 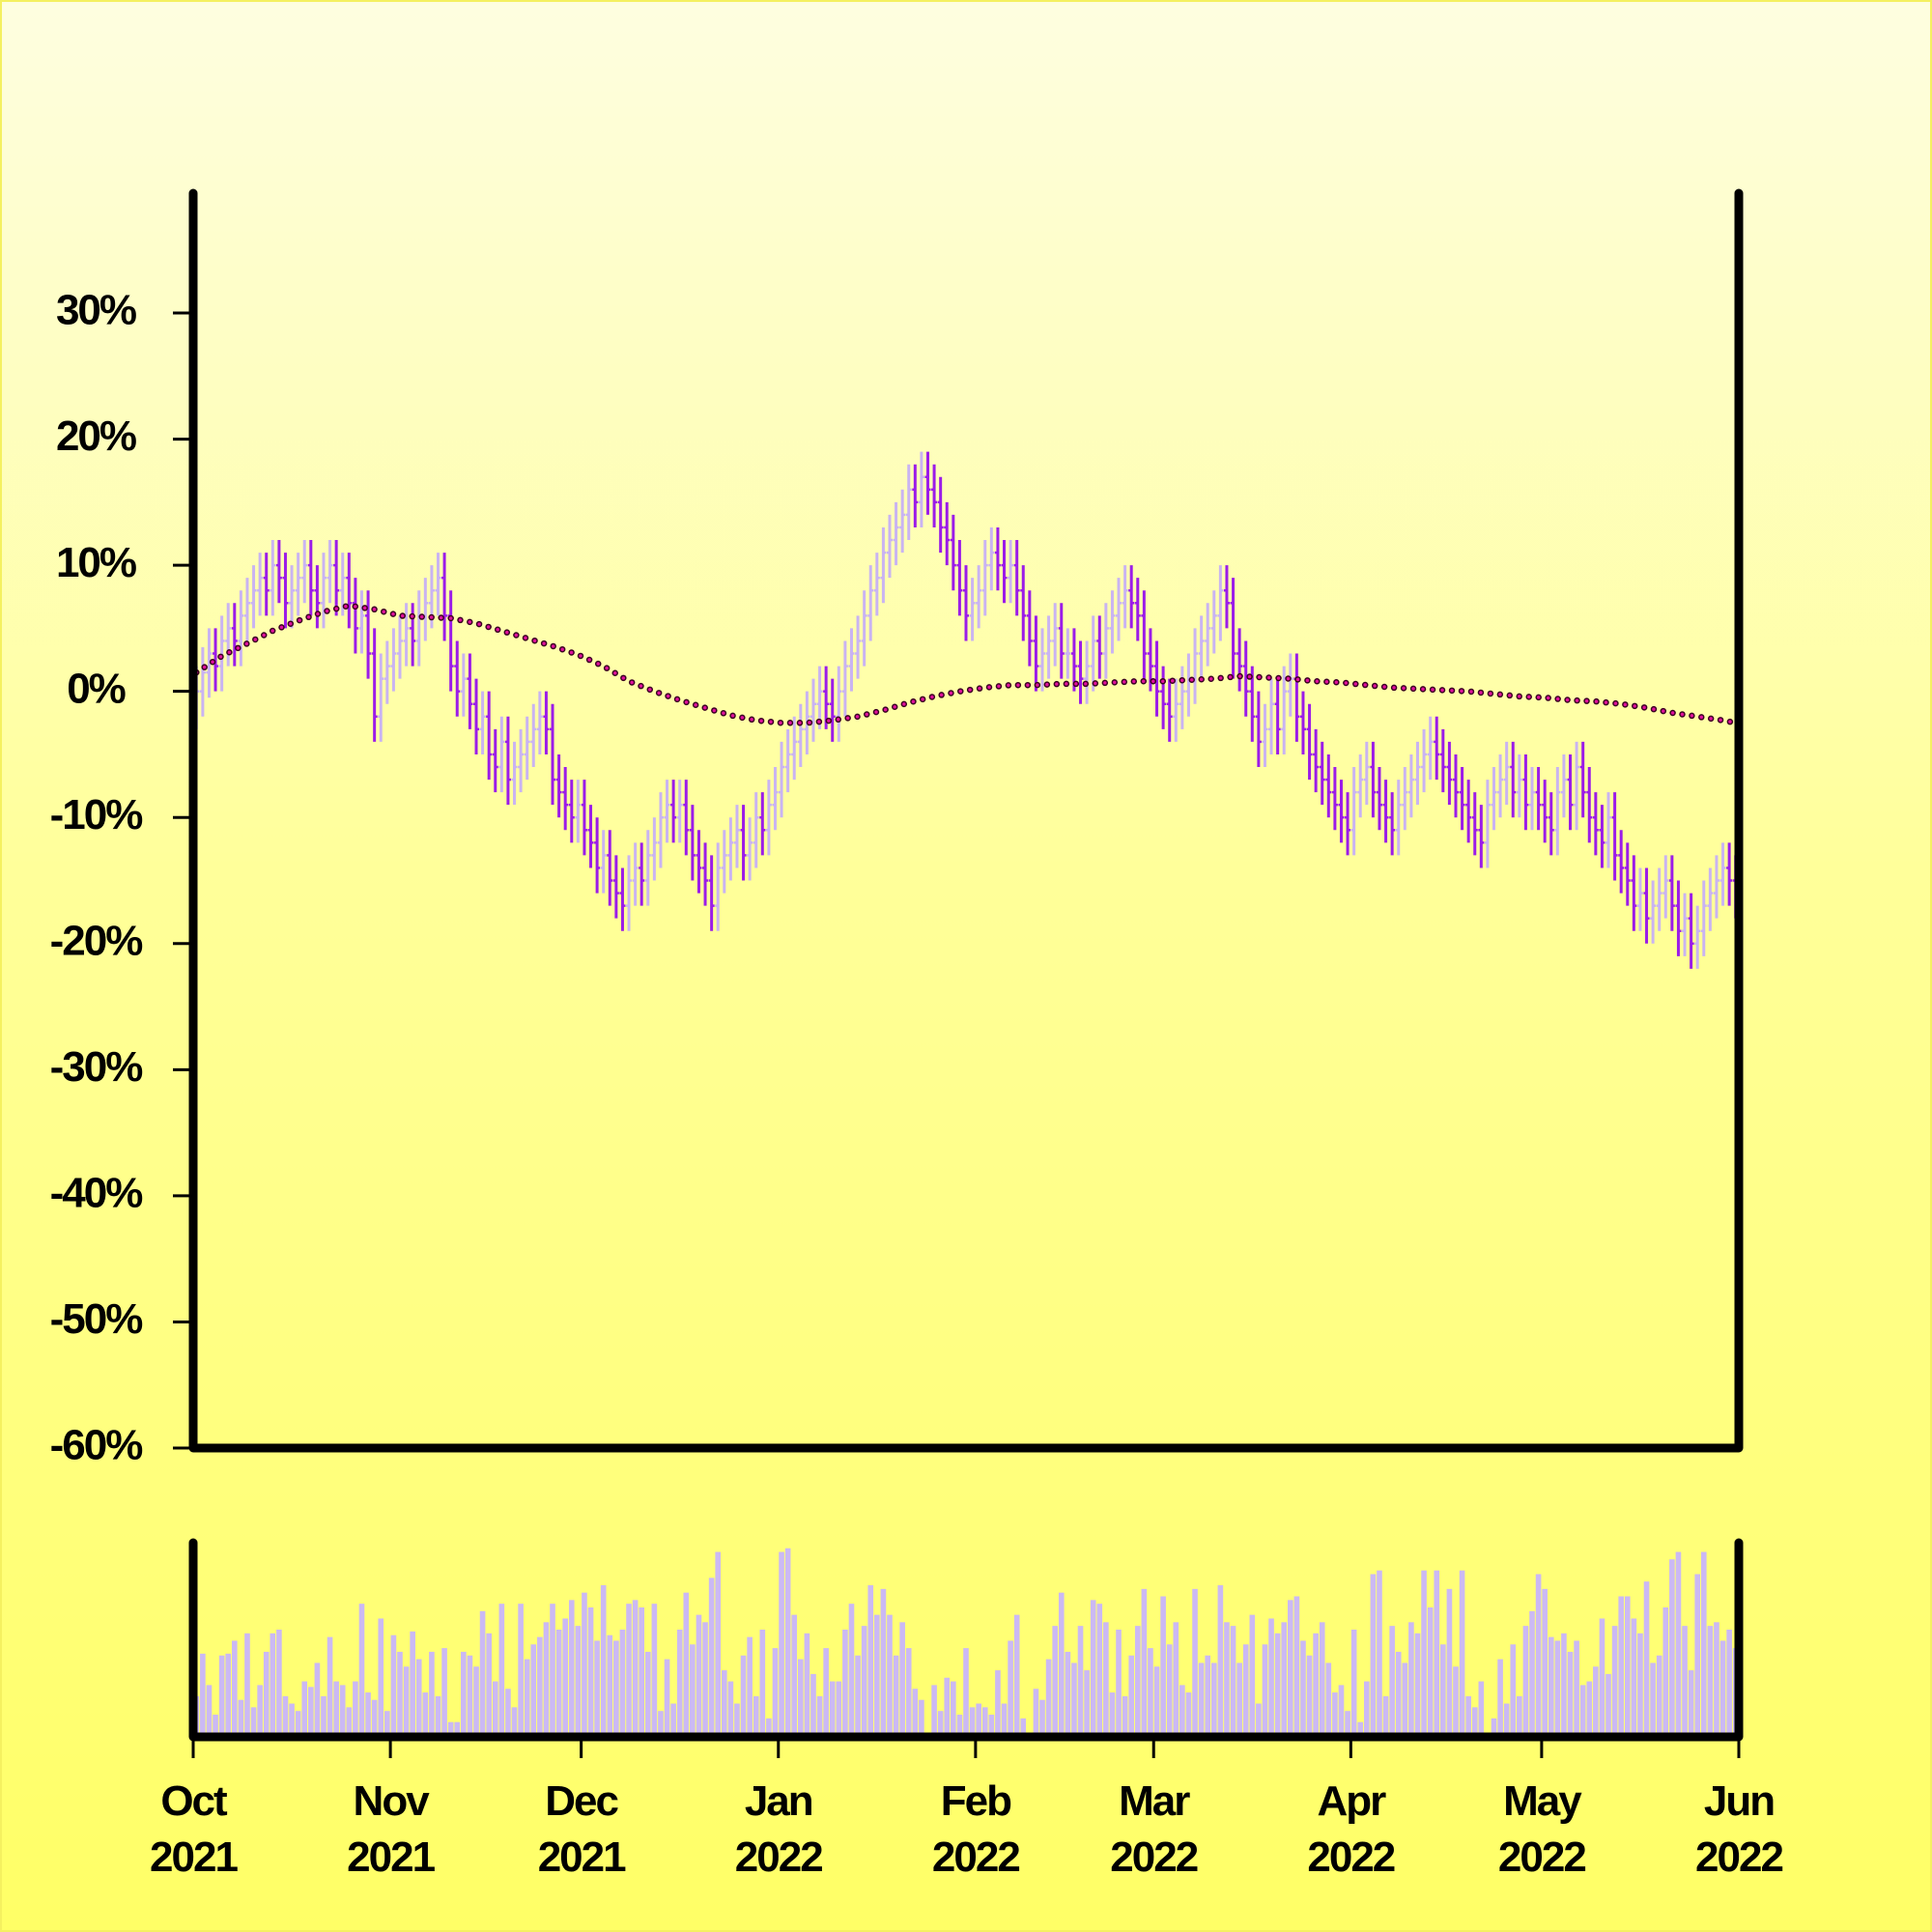 What do you see at coordinates (96, 436) in the screenshot?
I see `y-tick-label: 20%` at bounding box center [96, 436].